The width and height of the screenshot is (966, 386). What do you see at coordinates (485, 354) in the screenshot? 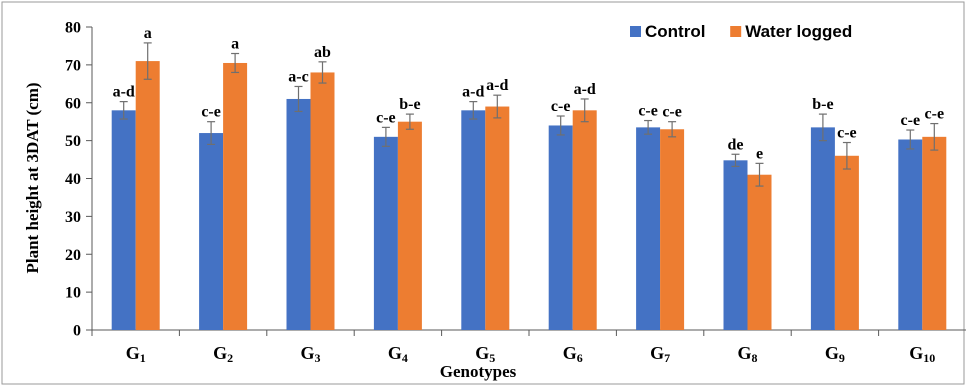
I see `x-tick-label: G5` at bounding box center [485, 354].